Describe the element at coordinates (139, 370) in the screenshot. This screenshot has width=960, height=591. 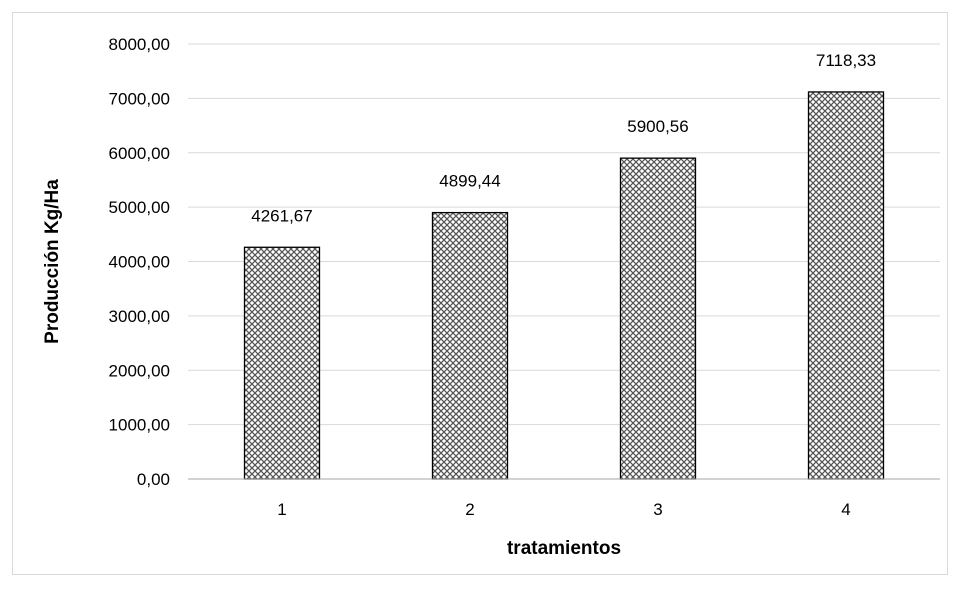
I see `y-tick-label: 2000,00` at that location.